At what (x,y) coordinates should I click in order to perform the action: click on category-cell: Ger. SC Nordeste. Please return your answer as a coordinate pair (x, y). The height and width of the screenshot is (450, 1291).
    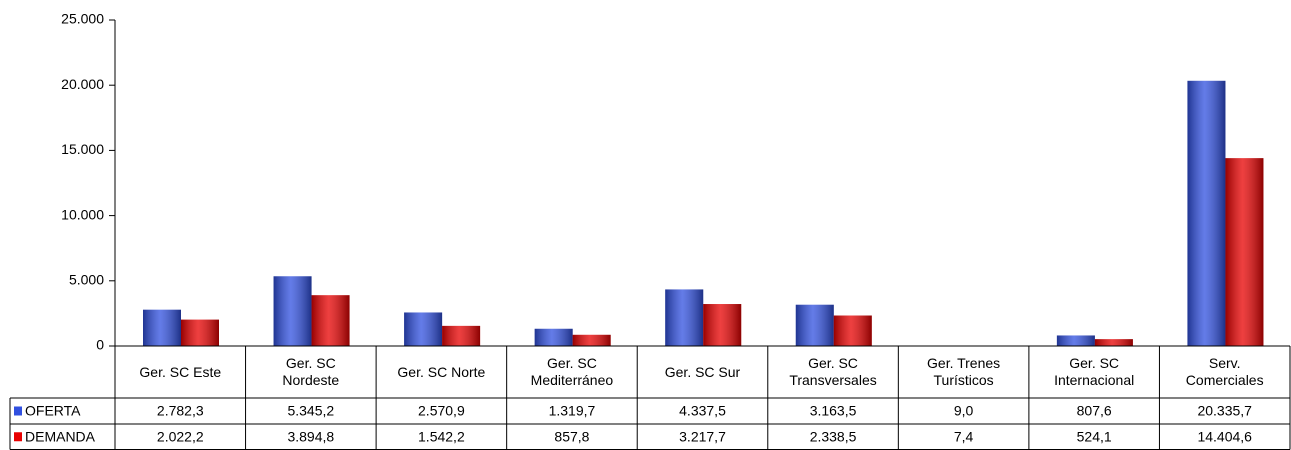
    Looking at the image, I should click on (311, 371).